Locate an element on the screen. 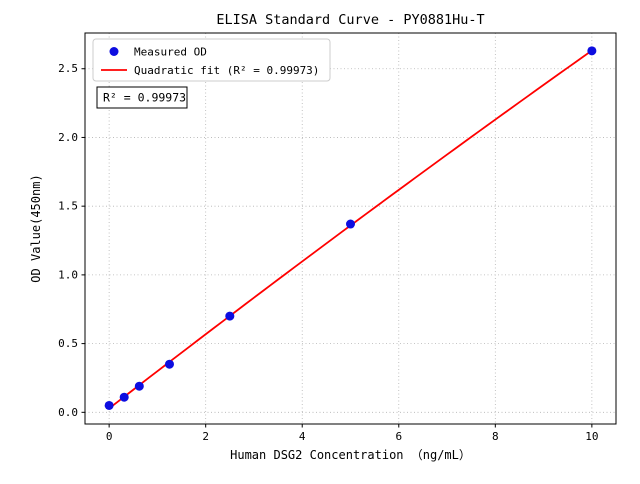 The image size is (640, 484). r-squared-annotation: R² = 0.99973 is located at coordinates (142, 97).